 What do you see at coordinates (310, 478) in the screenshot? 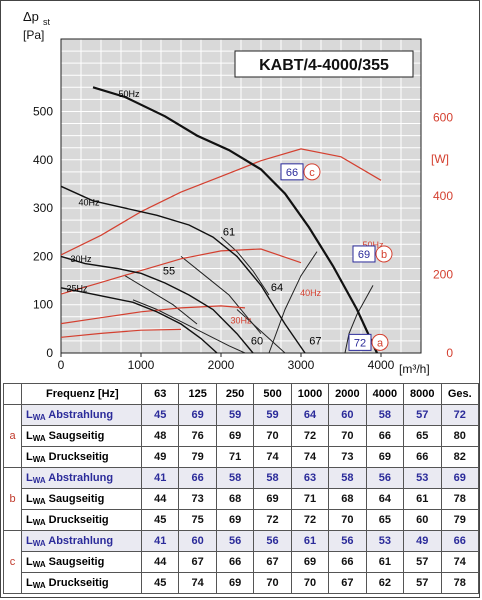
I see `value-cell: 63` at bounding box center [310, 478].